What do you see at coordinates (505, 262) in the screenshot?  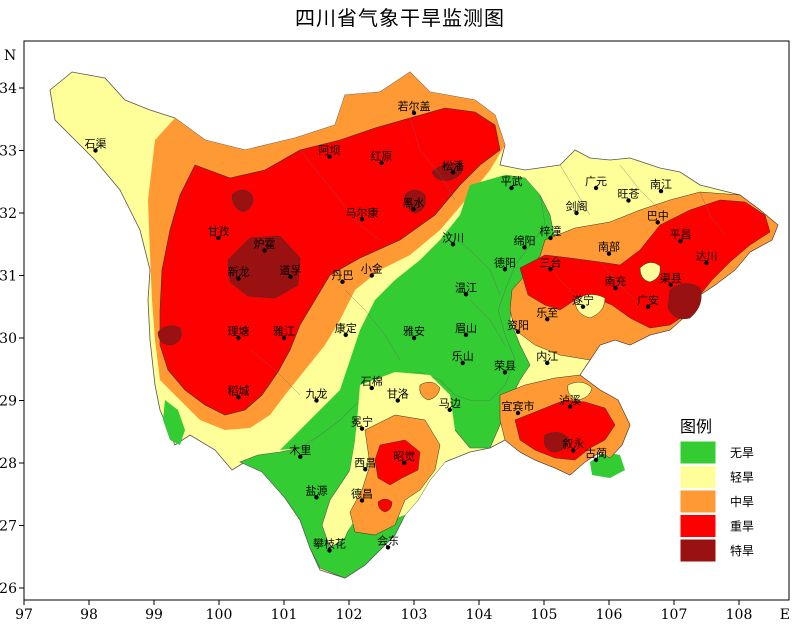 I see `city-label: 德阳` at bounding box center [505, 262].